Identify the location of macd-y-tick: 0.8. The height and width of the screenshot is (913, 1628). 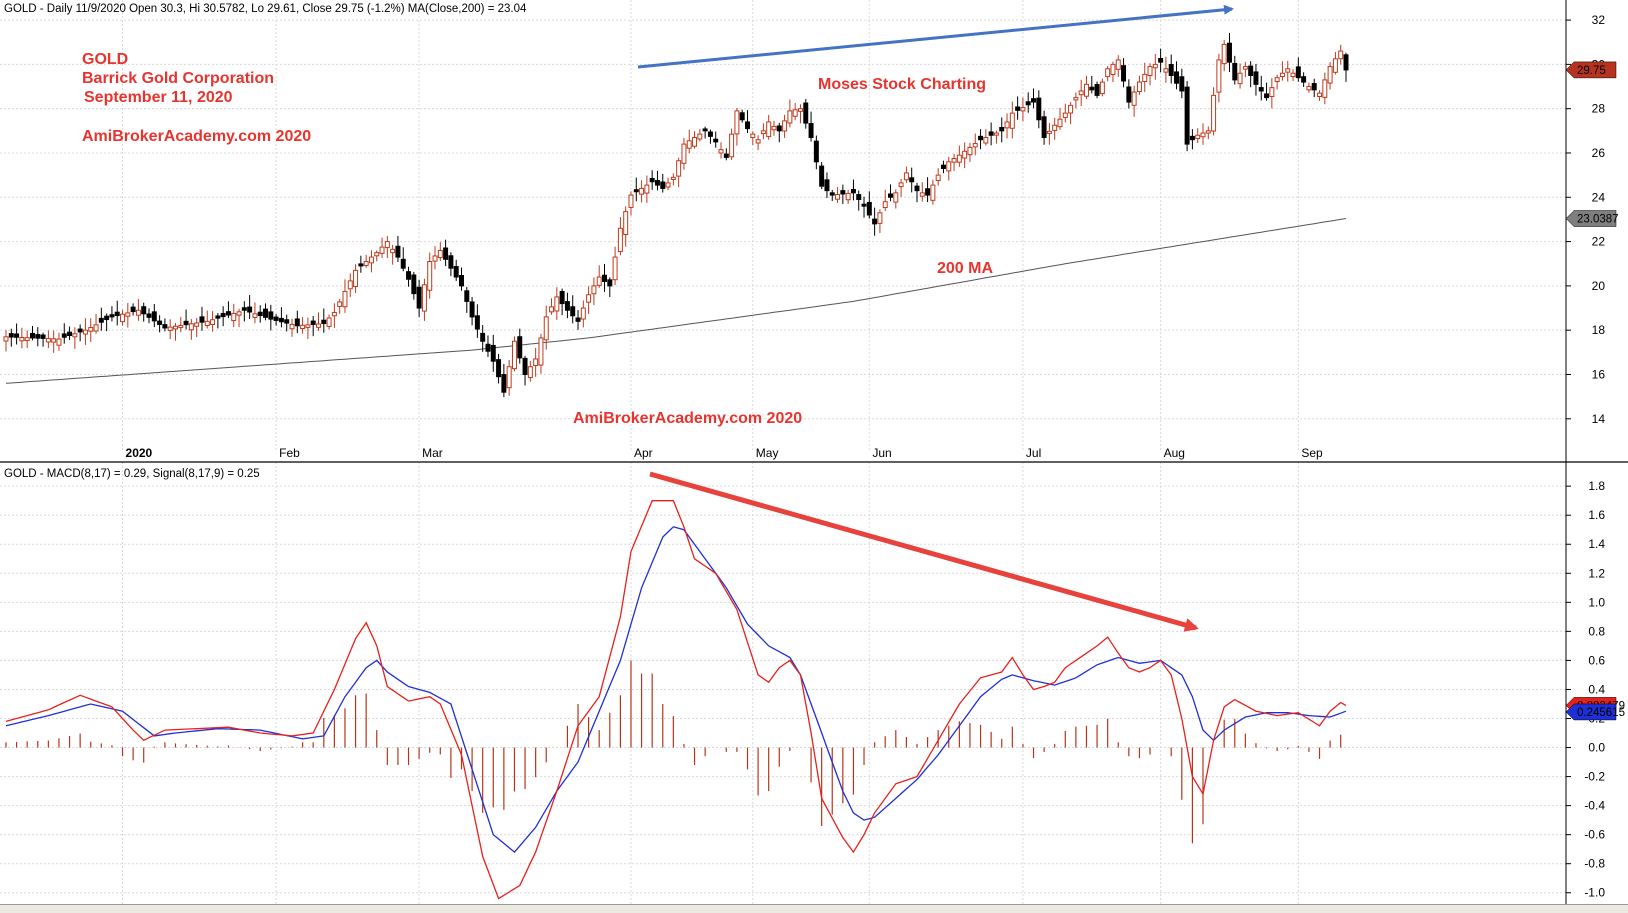
(1596, 631).